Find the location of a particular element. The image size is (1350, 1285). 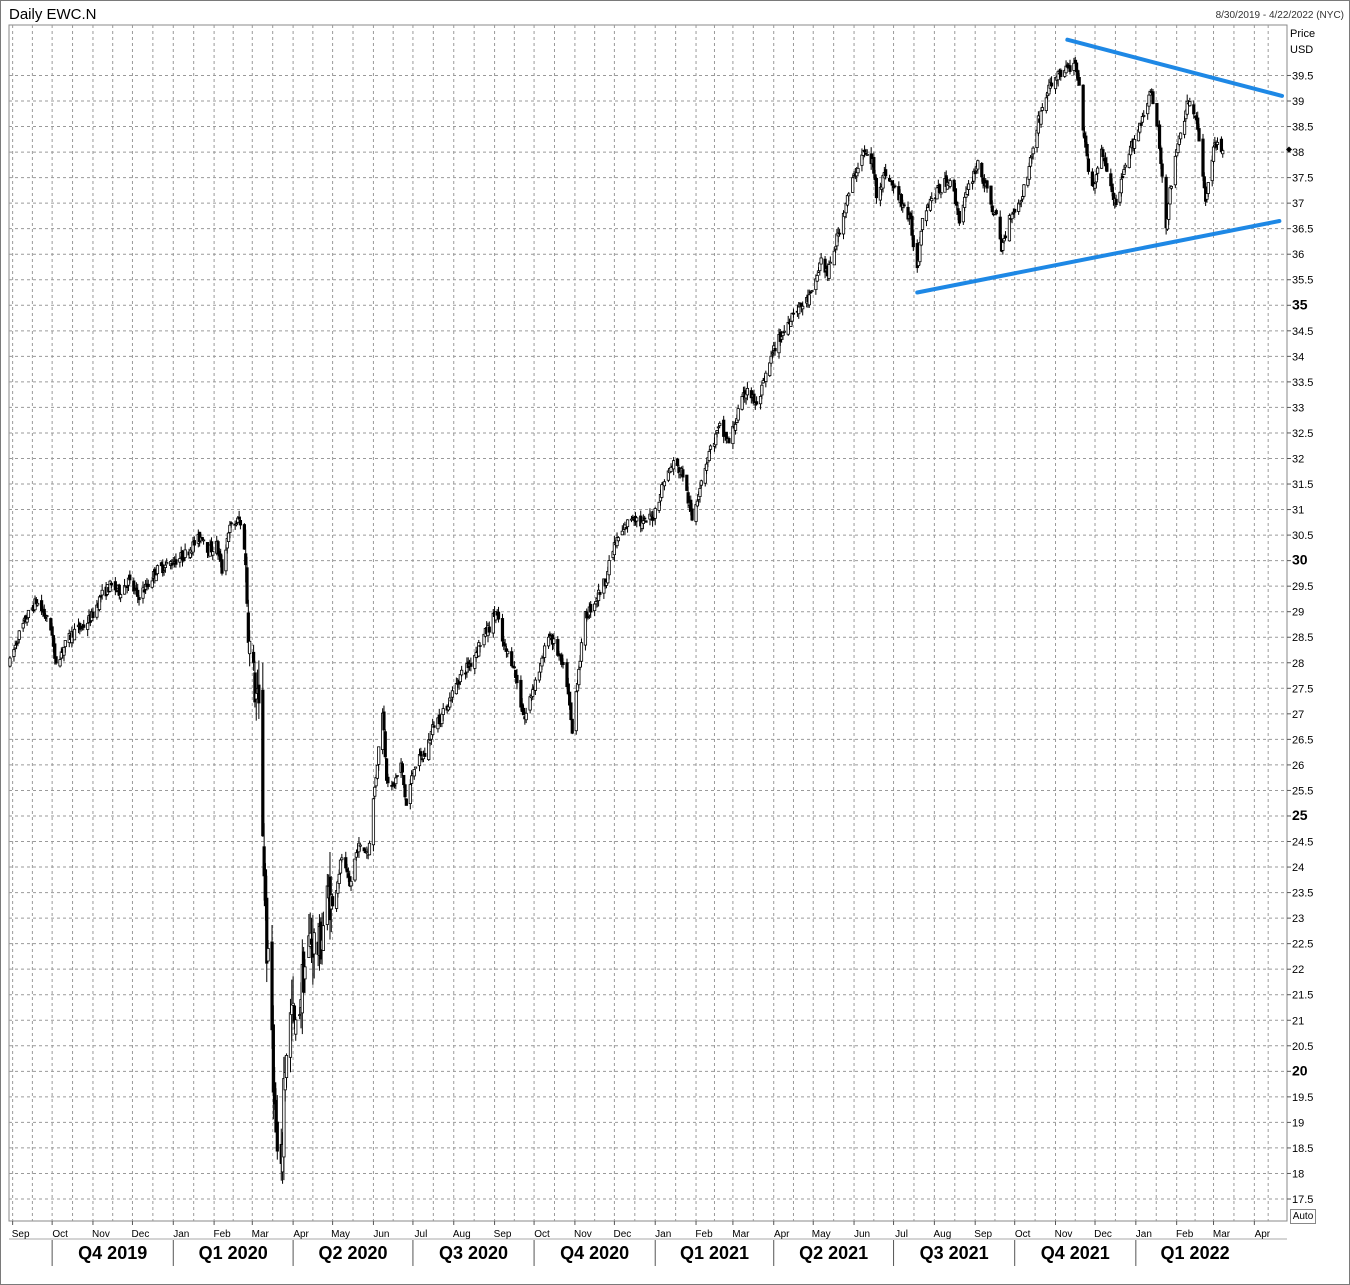

quarter-label: Q2 2021 is located at coordinates (833, 1253).